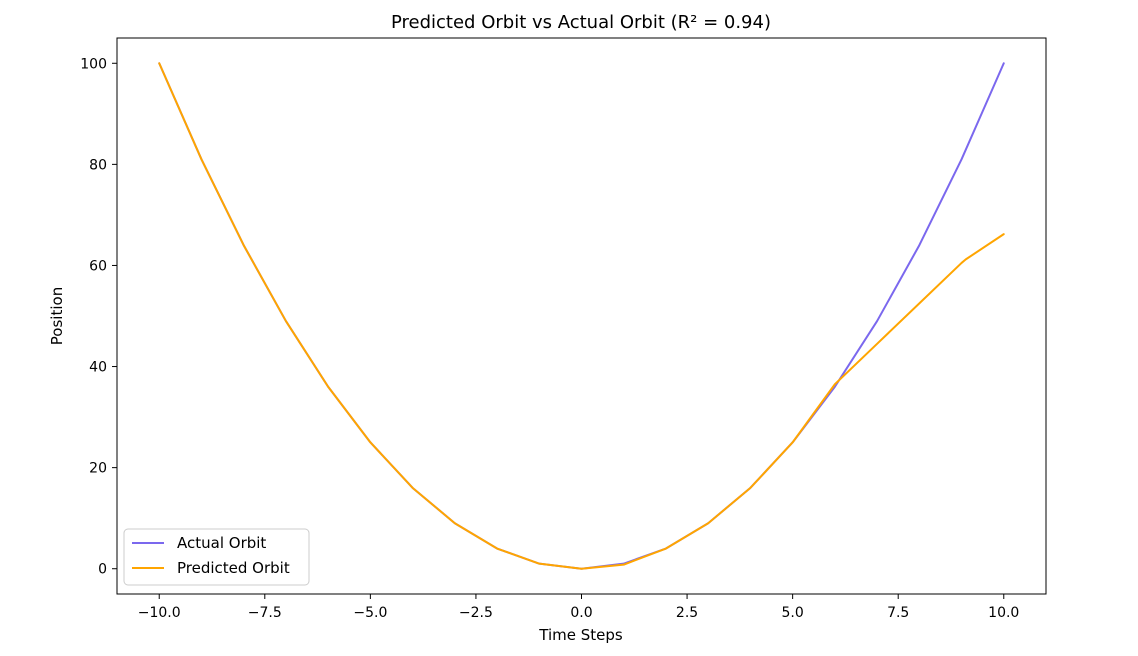  Describe the element at coordinates (581, 613) in the screenshot. I see `x-tick-label: 0.0` at that location.